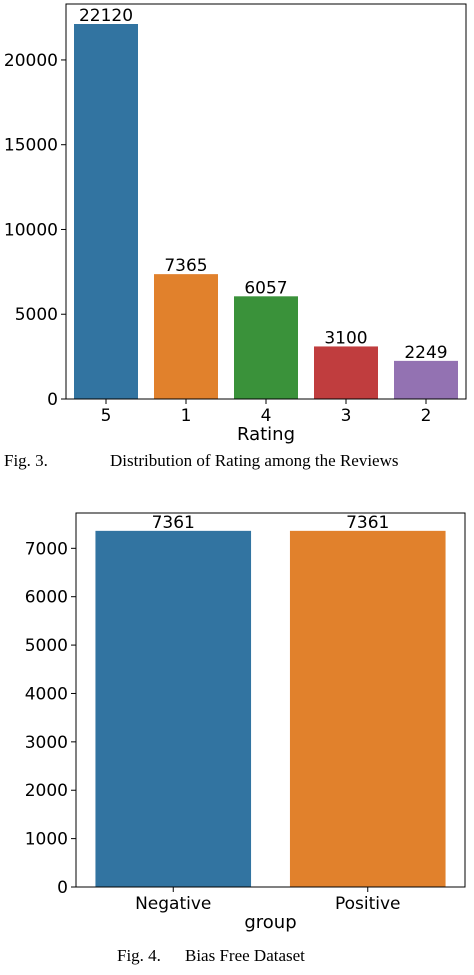 This screenshot has width=474, height=975. What do you see at coordinates (106, 16) in the screenshot?
I see `data-label-5: 22120` at bounding box center [106, 16].